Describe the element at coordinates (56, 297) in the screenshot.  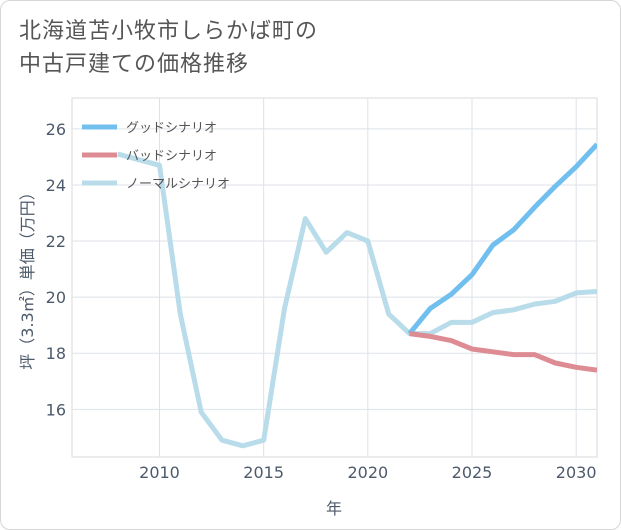
I see `y-tick-label-20: 20` at that location.